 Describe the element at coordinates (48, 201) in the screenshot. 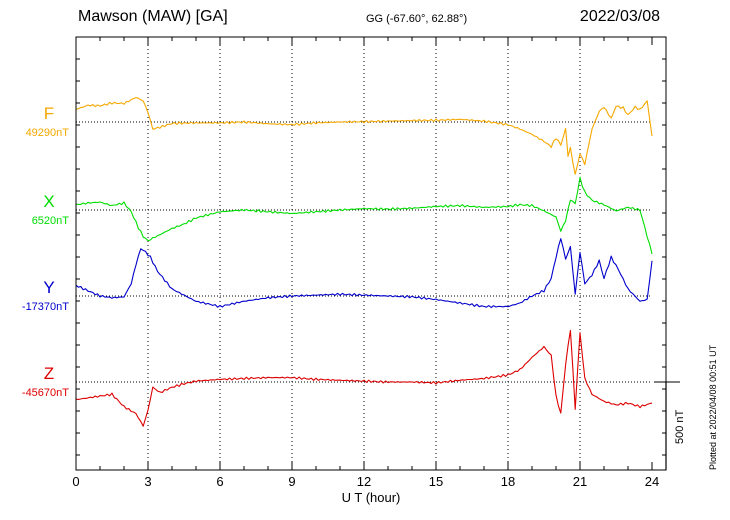

I see `component-label-x: X` at that location.